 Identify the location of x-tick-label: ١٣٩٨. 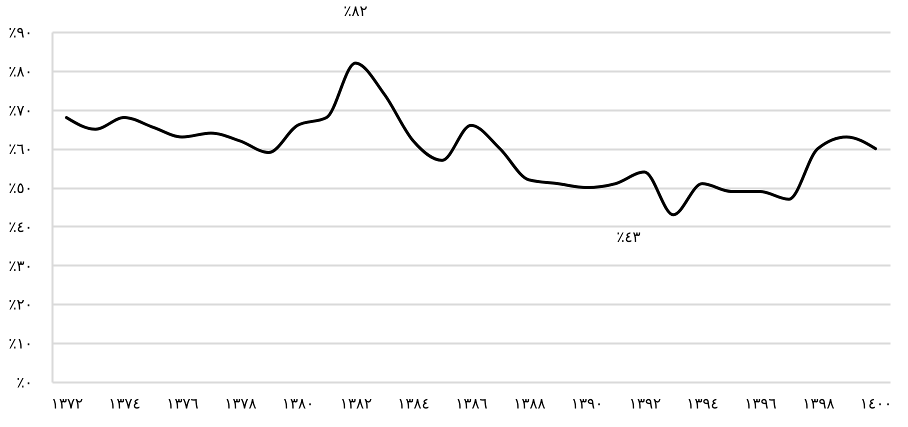
(818, 404).